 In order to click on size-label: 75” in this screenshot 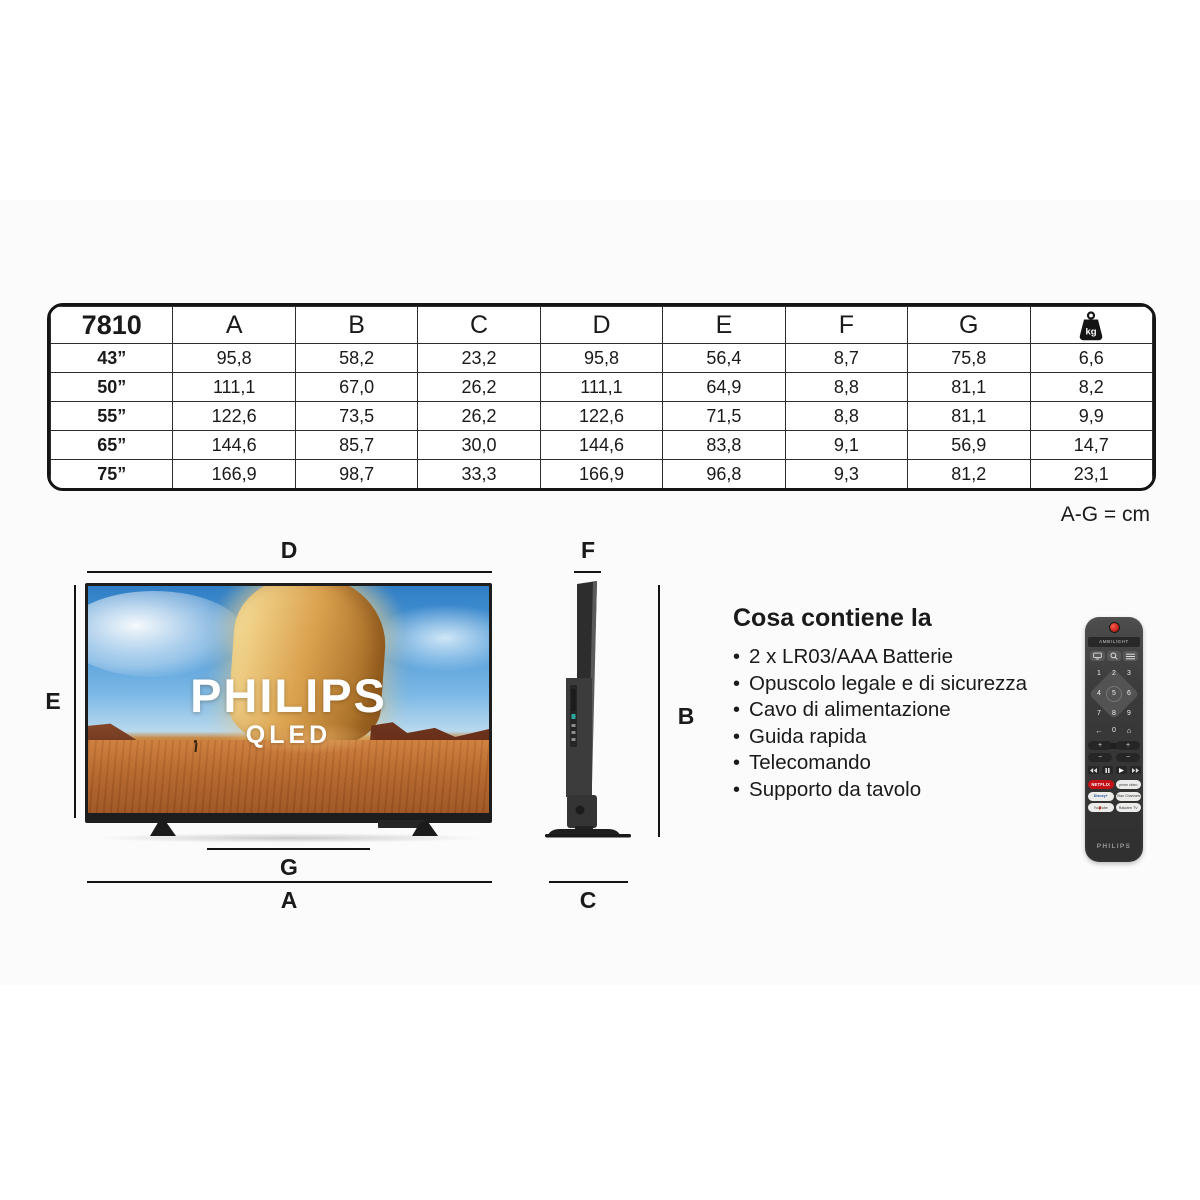, I will do `click(112, 473)`.